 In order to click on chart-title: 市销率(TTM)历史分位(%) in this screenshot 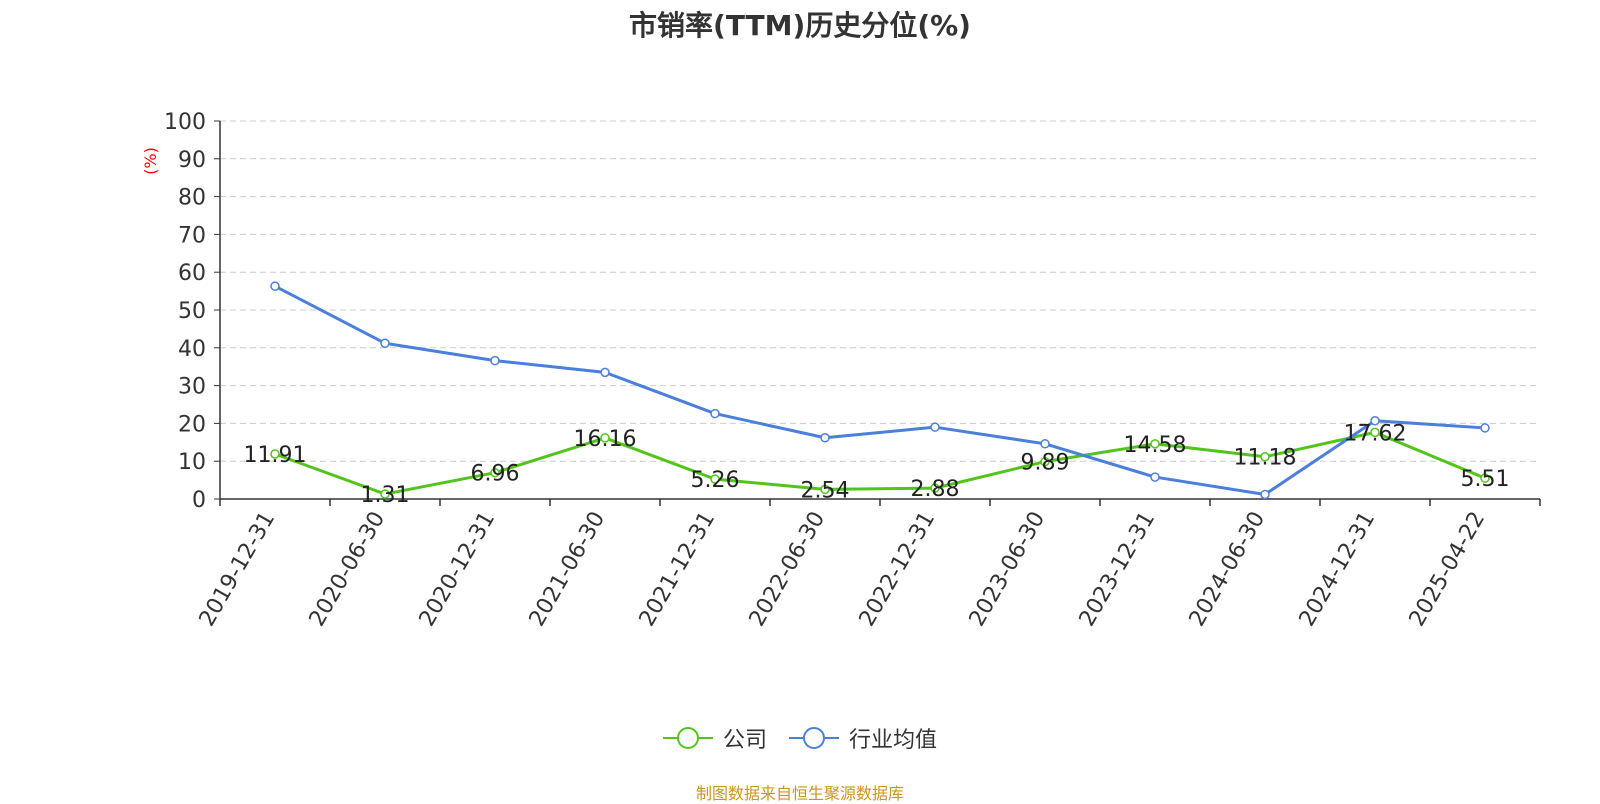, I will do `click(800, 25)`.